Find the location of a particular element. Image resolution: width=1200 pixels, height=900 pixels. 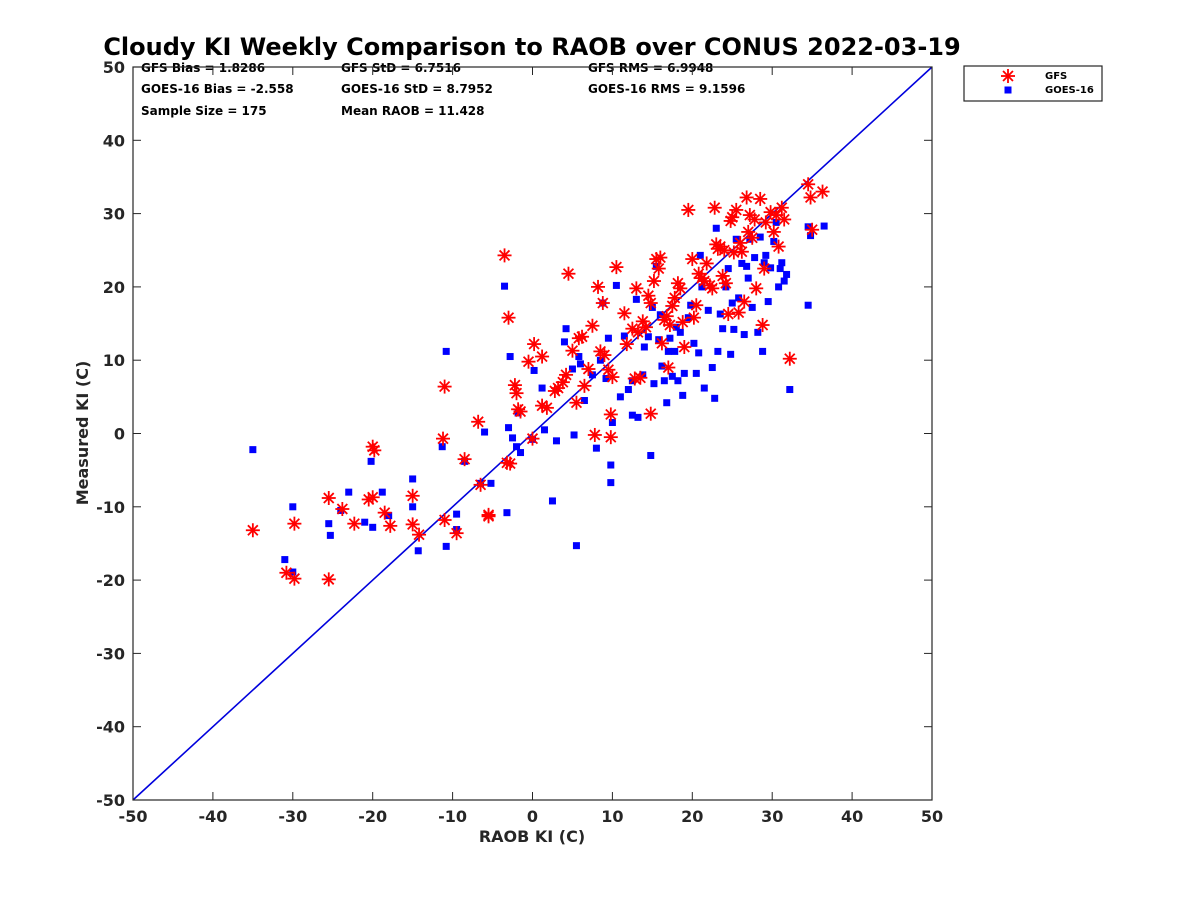

x-tick-label: -50 is located at coordinates (133, 816).